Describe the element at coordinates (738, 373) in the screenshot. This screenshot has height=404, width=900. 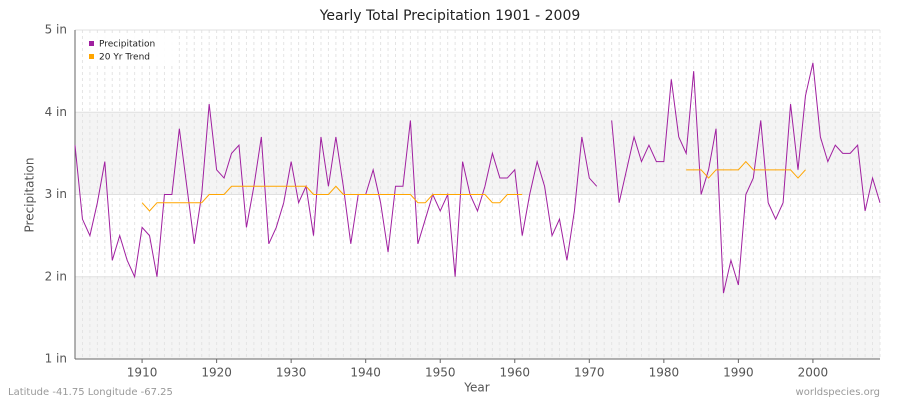
I see `x-tick-label: 1990` at that location.